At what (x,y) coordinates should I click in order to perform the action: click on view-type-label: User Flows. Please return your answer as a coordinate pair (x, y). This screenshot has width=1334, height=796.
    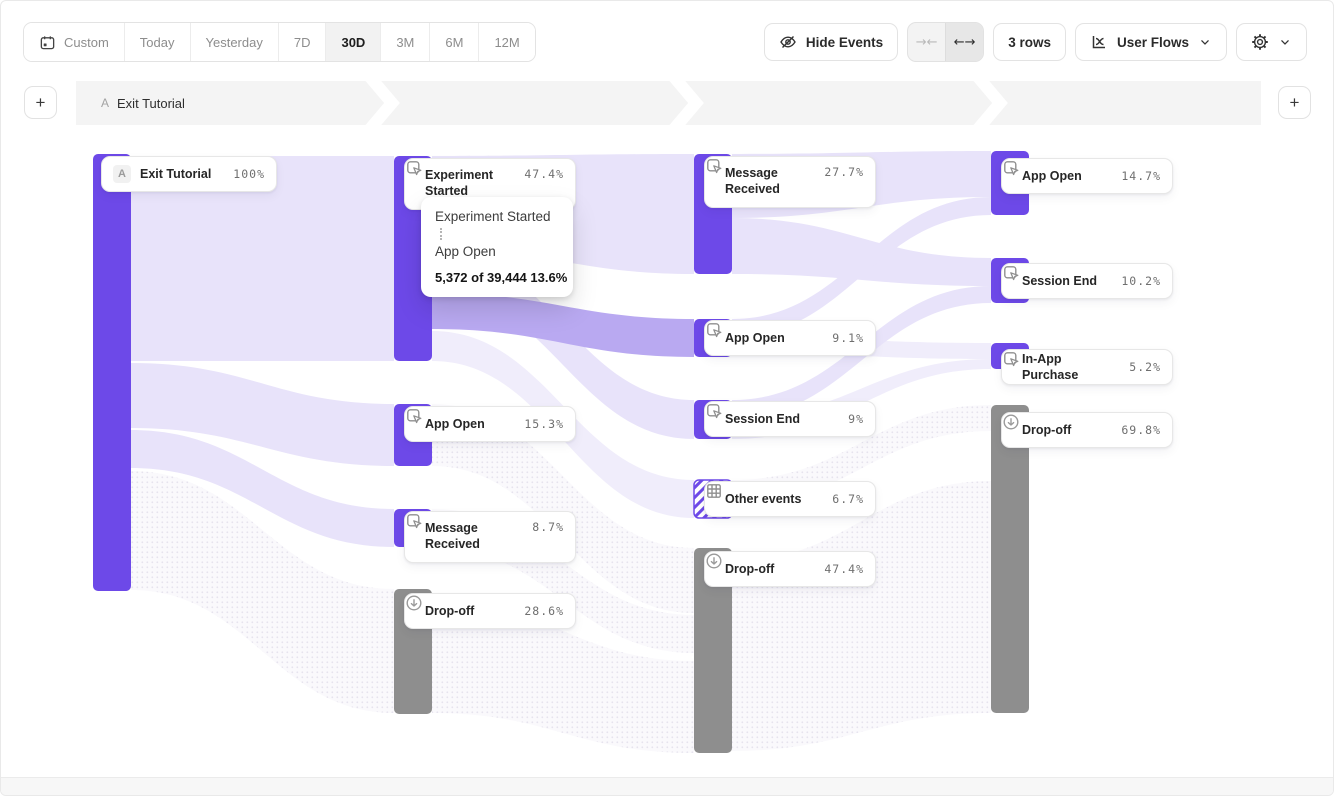
    Looking at the image, I should click on (1152, 42).